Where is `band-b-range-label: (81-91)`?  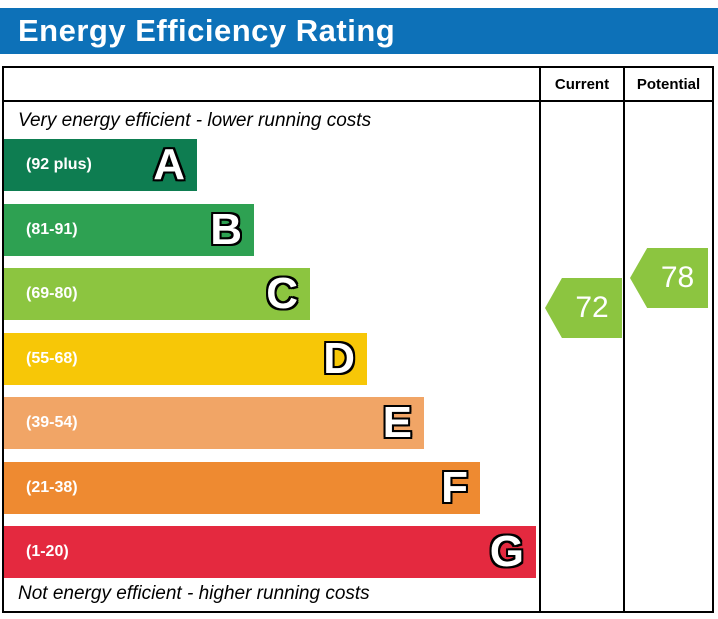
band-b-range-label: (81-91) is located at coordinates (52, 229).